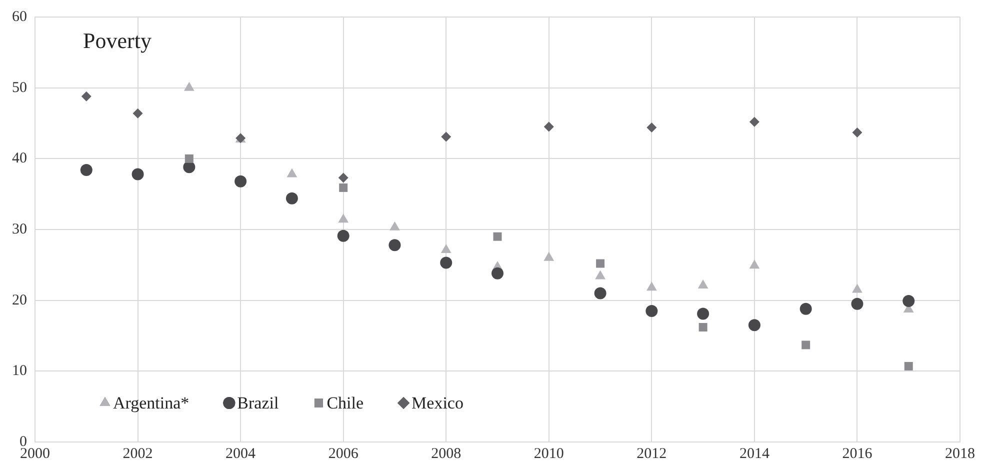 The height and width of the screenshot is (470, 986). I want to click on y-tick-label: 50, so click(19, 88).